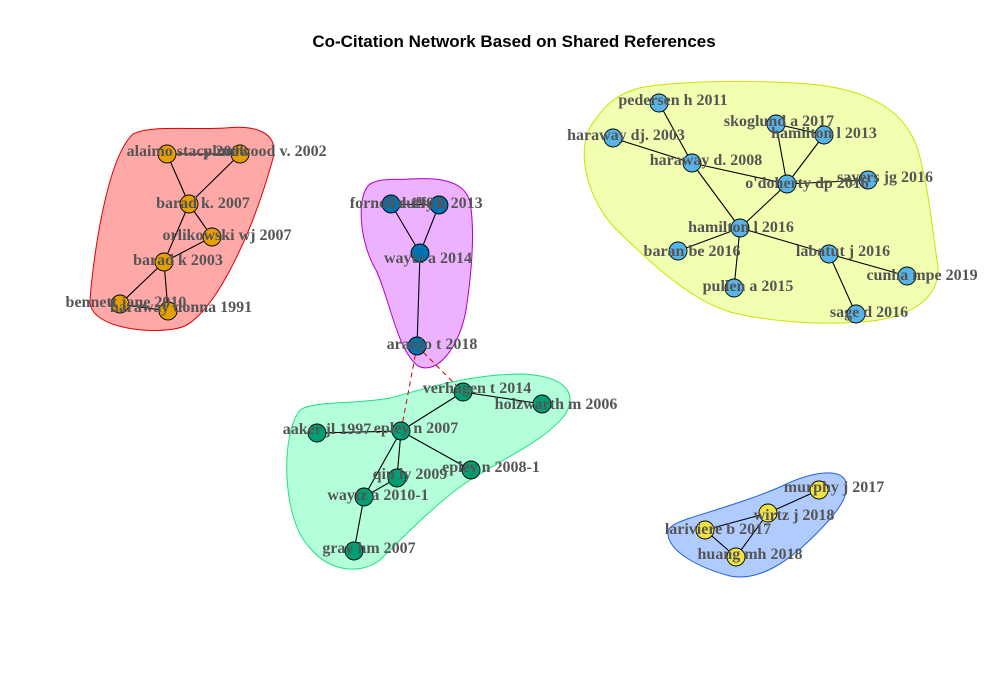  I want to click on node-duffy, so click(439, 205).